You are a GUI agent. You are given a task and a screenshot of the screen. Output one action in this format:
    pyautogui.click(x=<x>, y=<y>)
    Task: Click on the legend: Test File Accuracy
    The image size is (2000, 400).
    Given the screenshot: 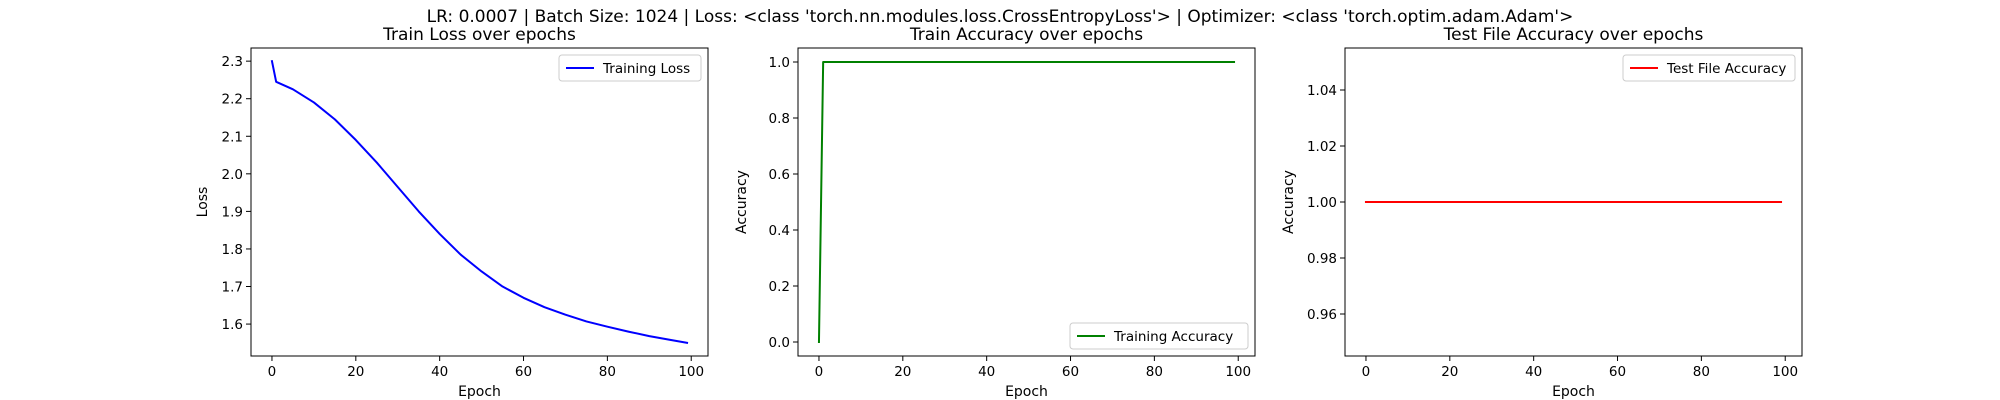 What is the action you would take?
    pyautogui.click(x=1709, y=68)
    